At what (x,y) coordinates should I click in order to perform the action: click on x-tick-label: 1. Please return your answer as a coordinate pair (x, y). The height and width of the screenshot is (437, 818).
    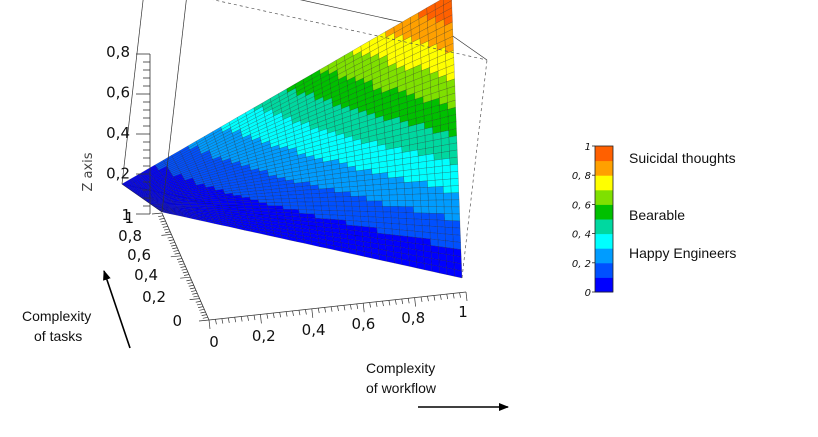
    Looking at the image, I should click on (463, 312).